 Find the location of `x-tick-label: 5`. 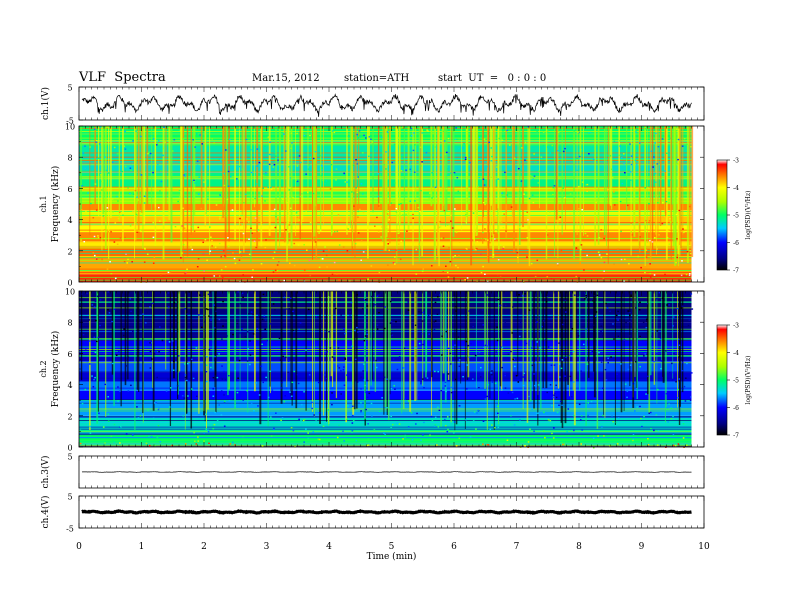

x-tick-label: 5 is located at coordinates (392, 547).